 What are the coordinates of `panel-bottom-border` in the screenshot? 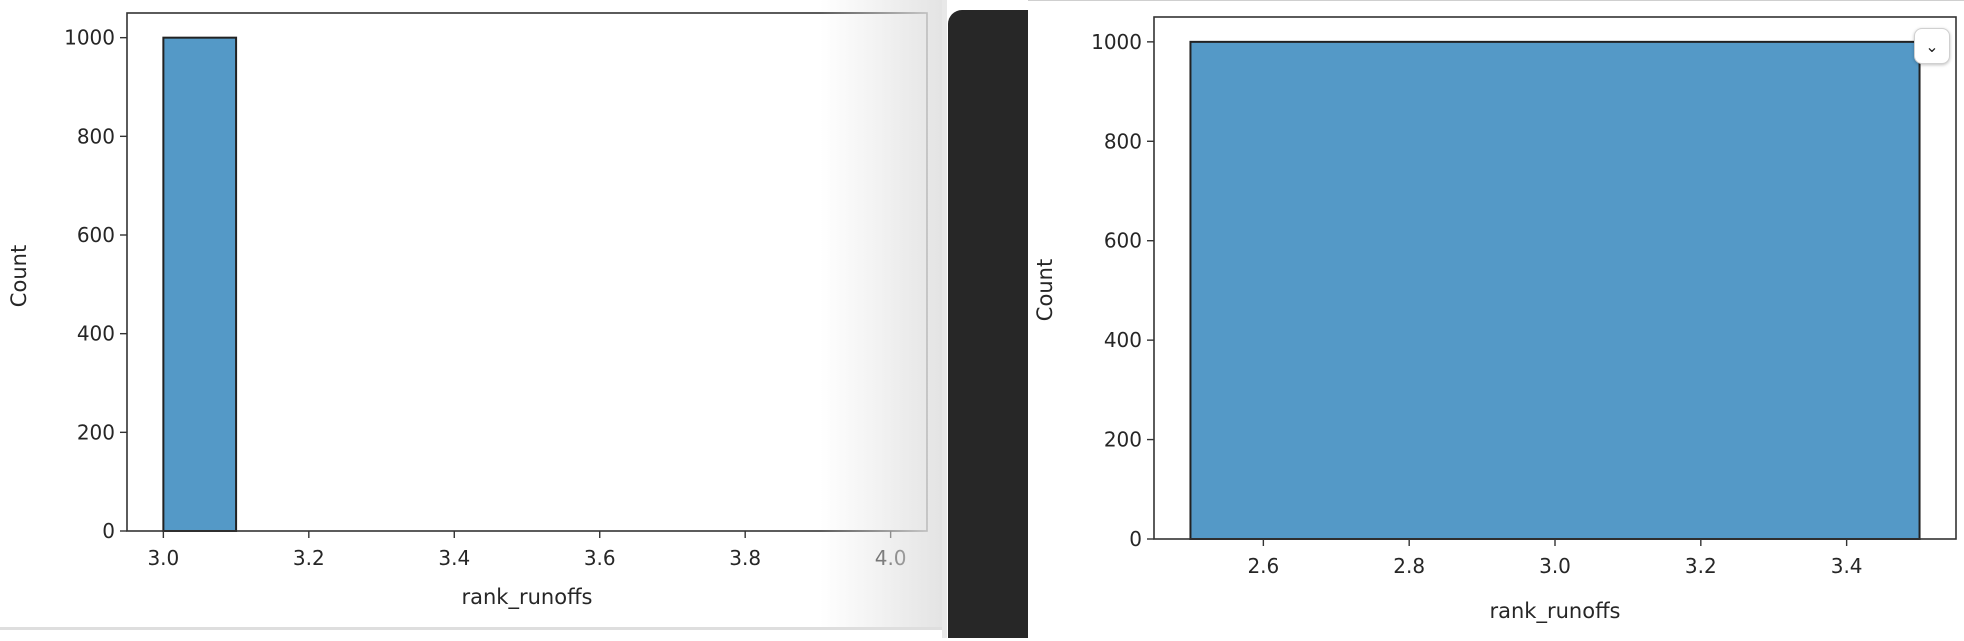 It's located at (471, 628).